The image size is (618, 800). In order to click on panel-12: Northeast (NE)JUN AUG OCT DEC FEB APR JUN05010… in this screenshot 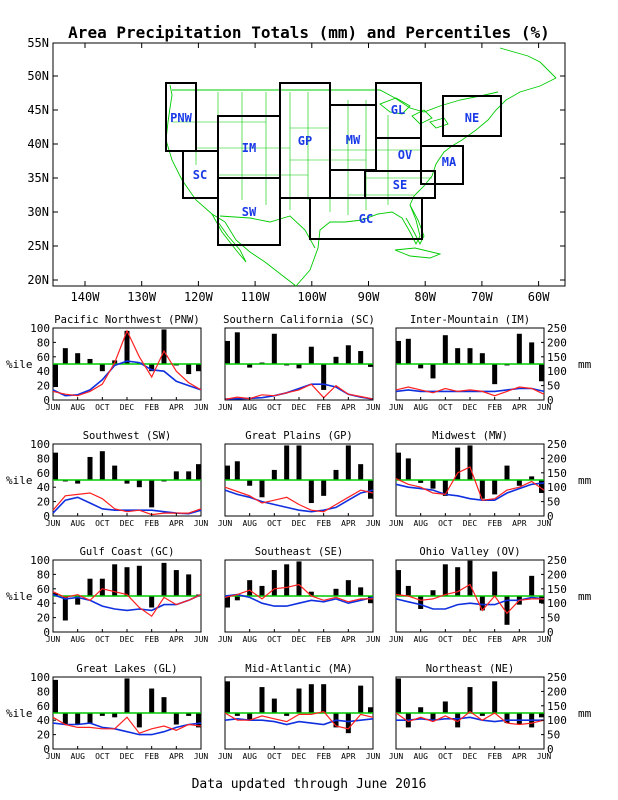, I will do `click(490, 712)`.